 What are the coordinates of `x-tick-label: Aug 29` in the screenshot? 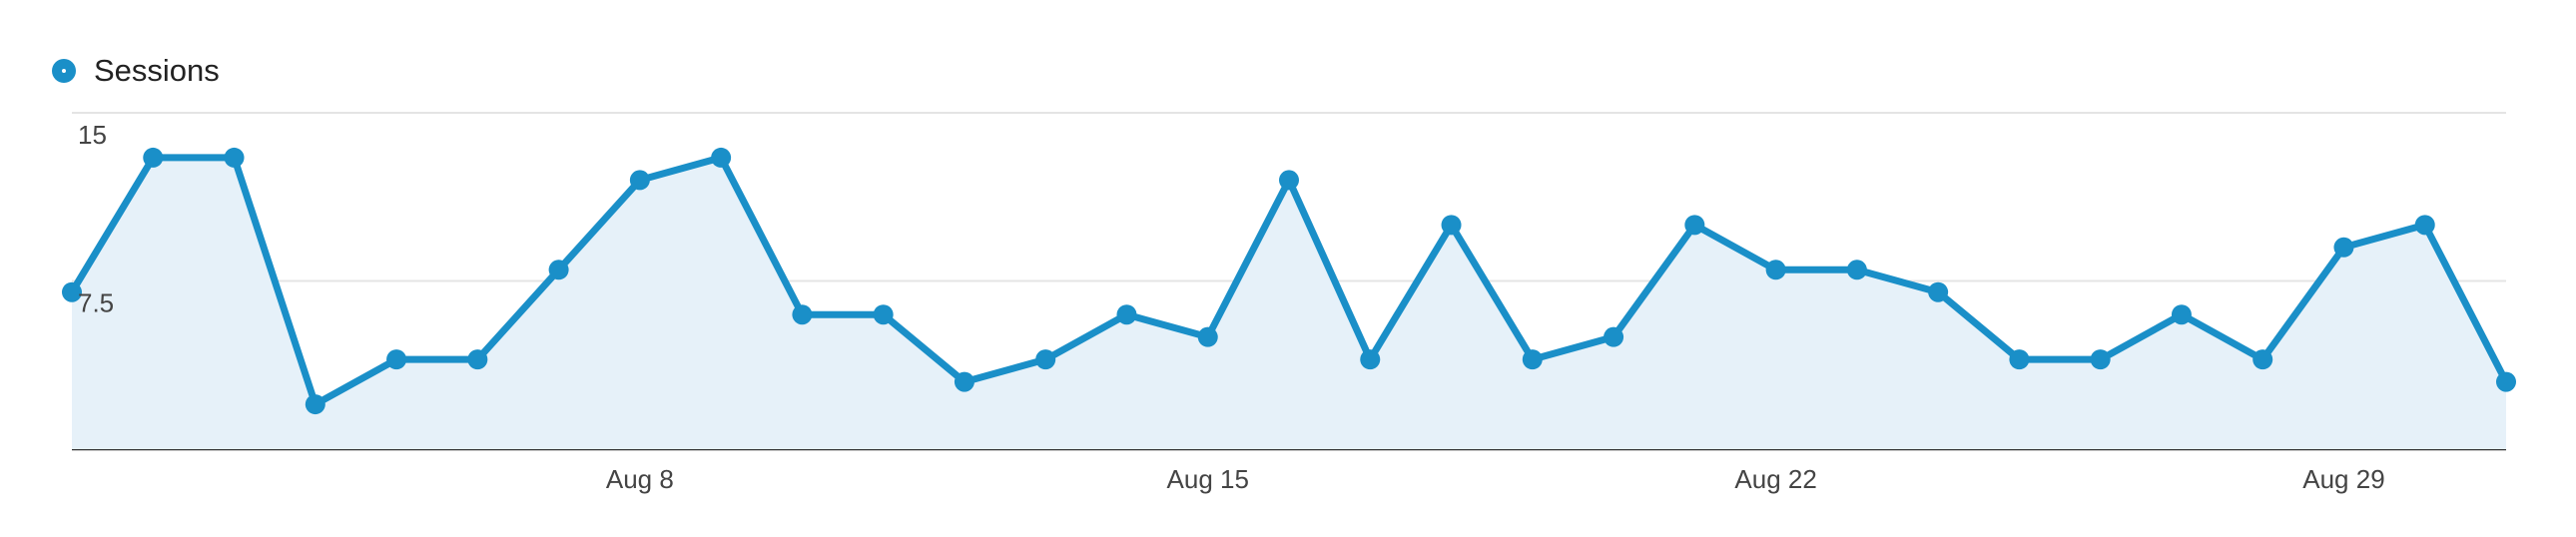 It's located at (2343, 479).